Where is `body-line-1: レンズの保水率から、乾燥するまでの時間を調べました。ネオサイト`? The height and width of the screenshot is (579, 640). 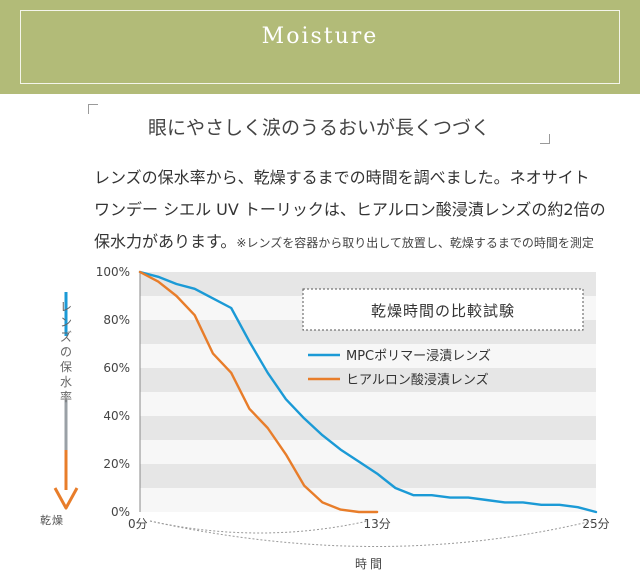
body-line-1: レンズの保水率から、乾燥するまでの時間を調べました。ネオサイト is located at coordinates (342, 177).